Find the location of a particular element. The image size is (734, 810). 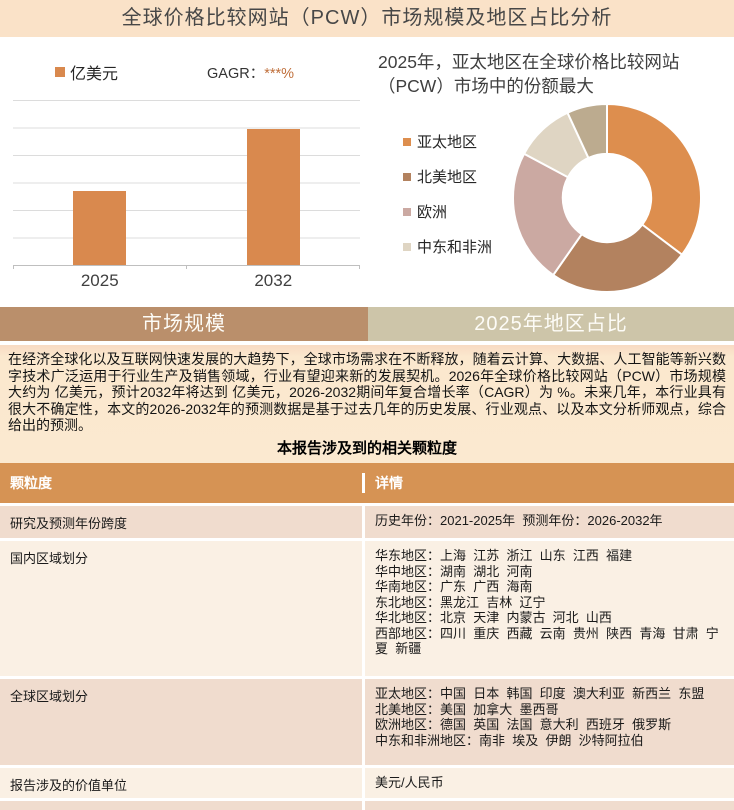

row-label: 国内区域划分 is located at coordinates (182, 608).